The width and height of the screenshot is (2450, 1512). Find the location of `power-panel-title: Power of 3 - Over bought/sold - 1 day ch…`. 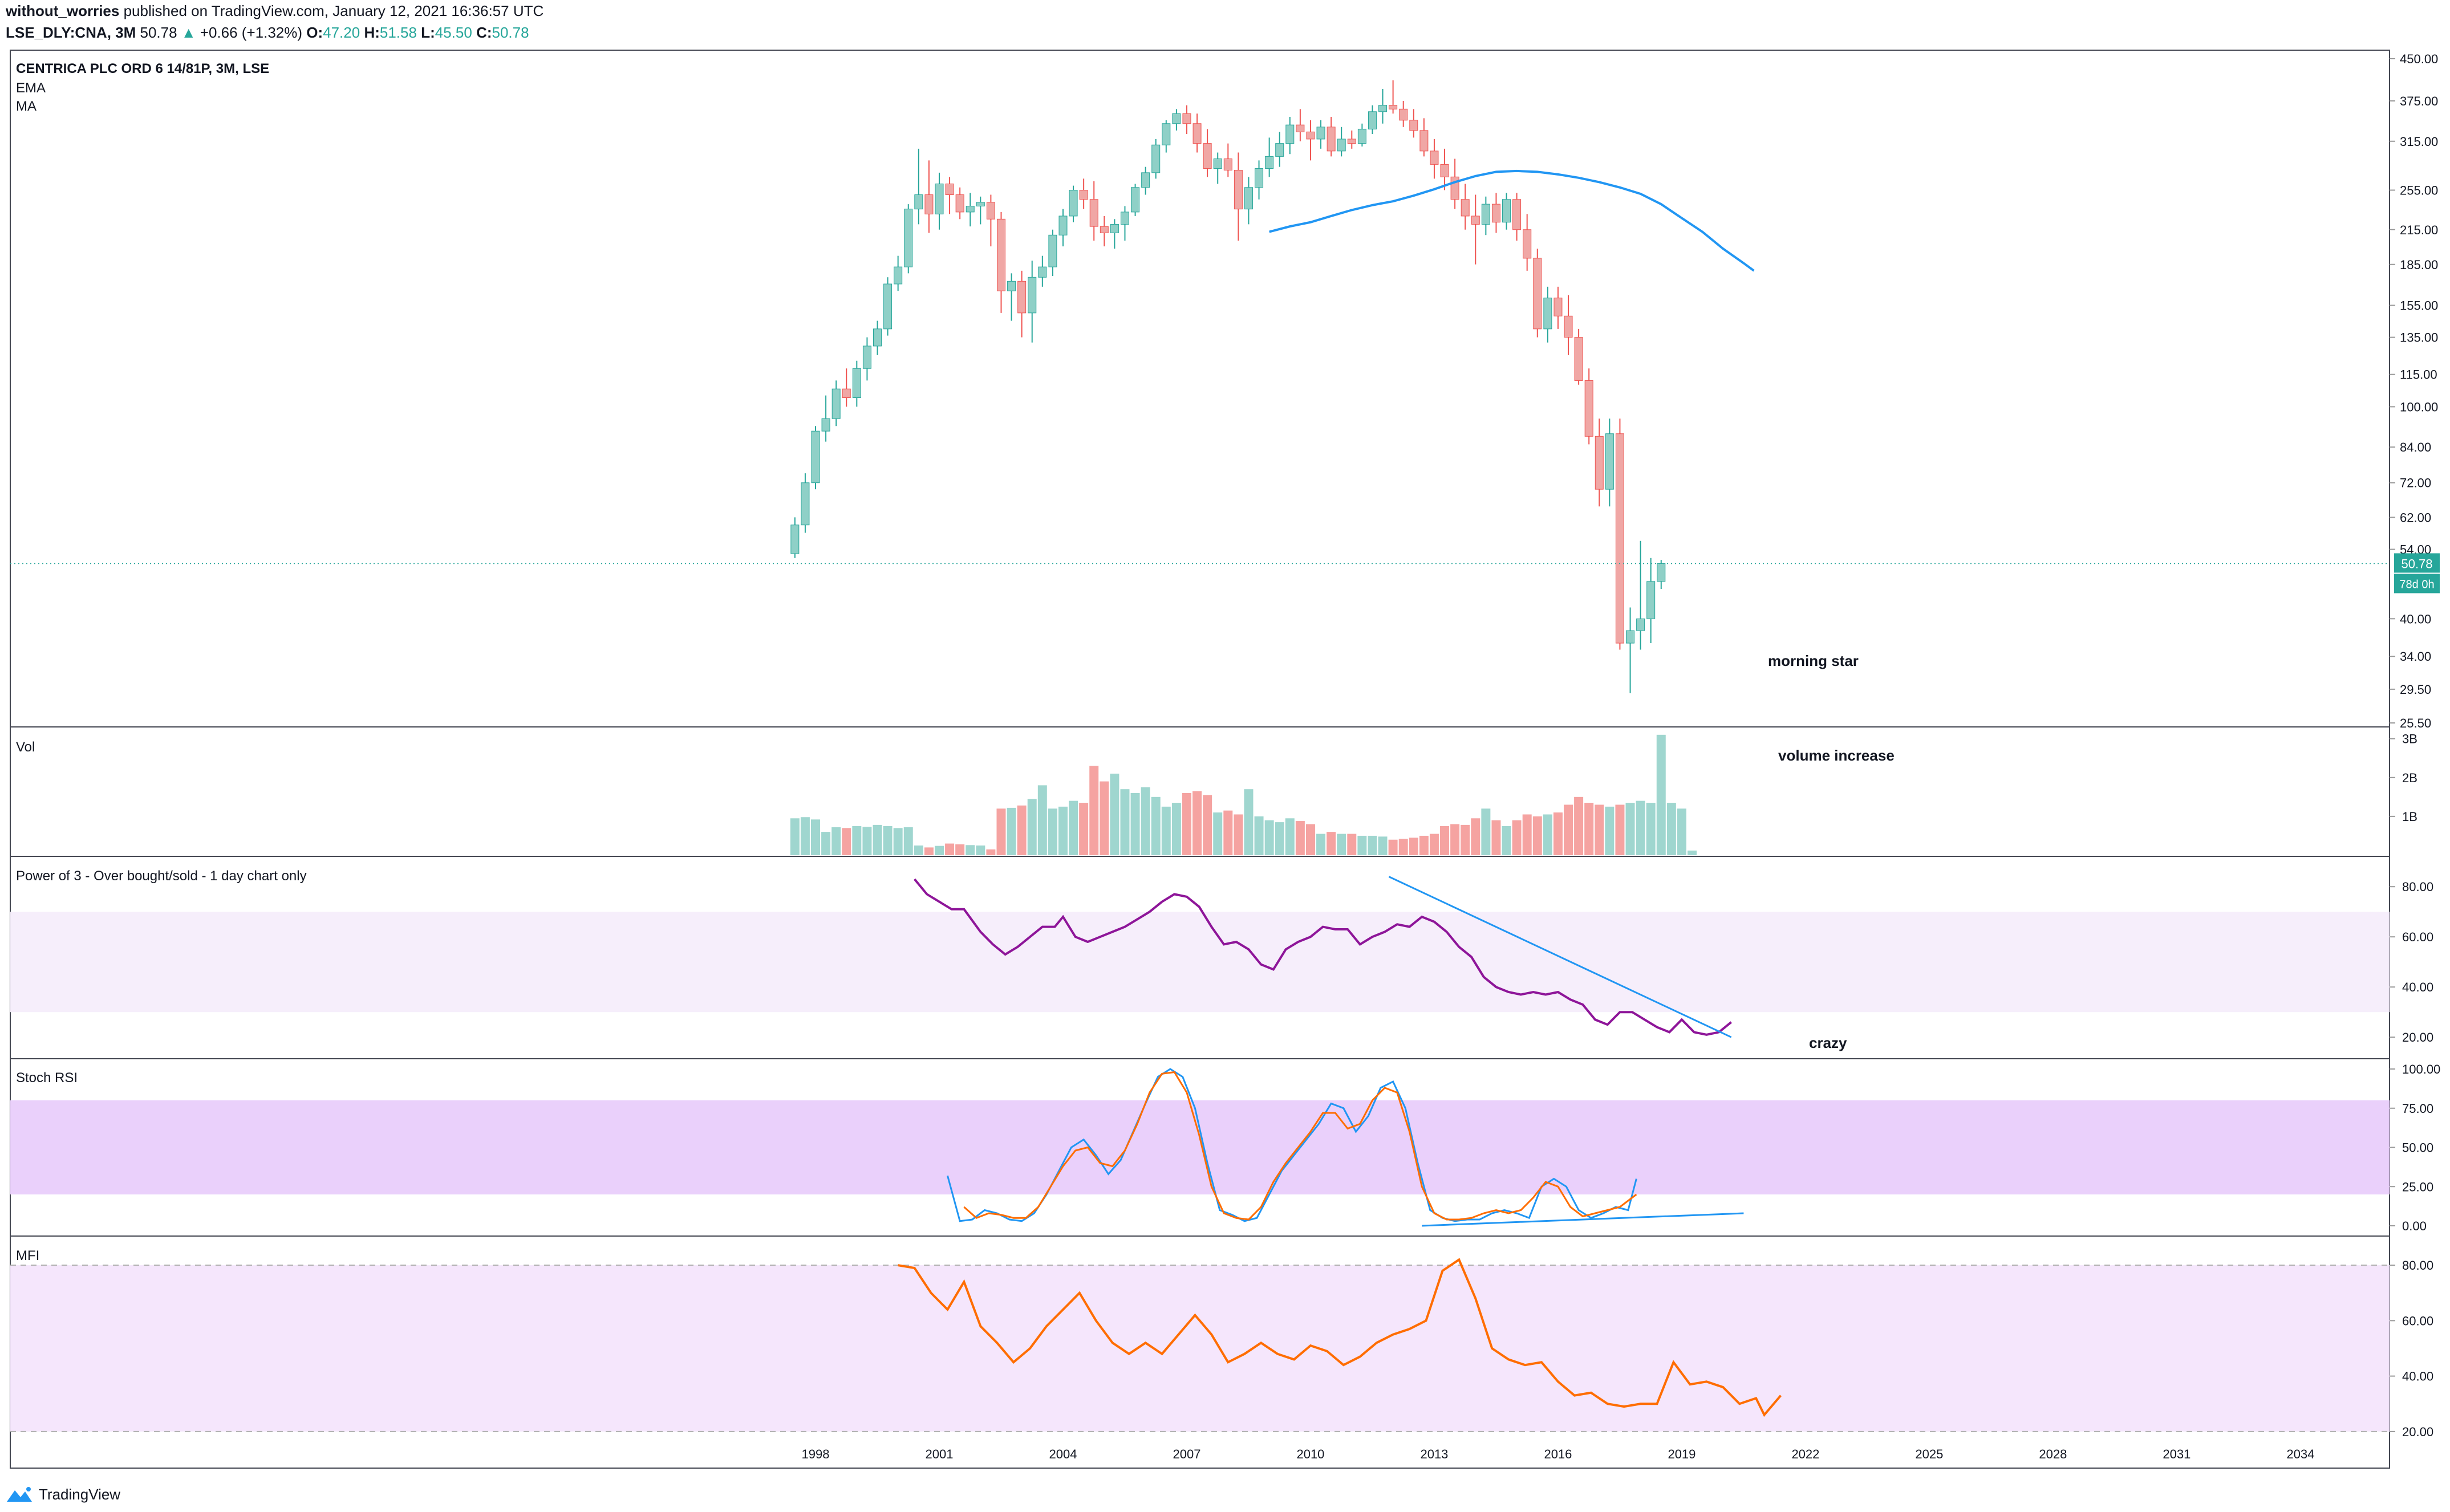

power-panel-title: Power of 3 - Over bought/sold - 1 day ch… is located at coordinates (161, 876).